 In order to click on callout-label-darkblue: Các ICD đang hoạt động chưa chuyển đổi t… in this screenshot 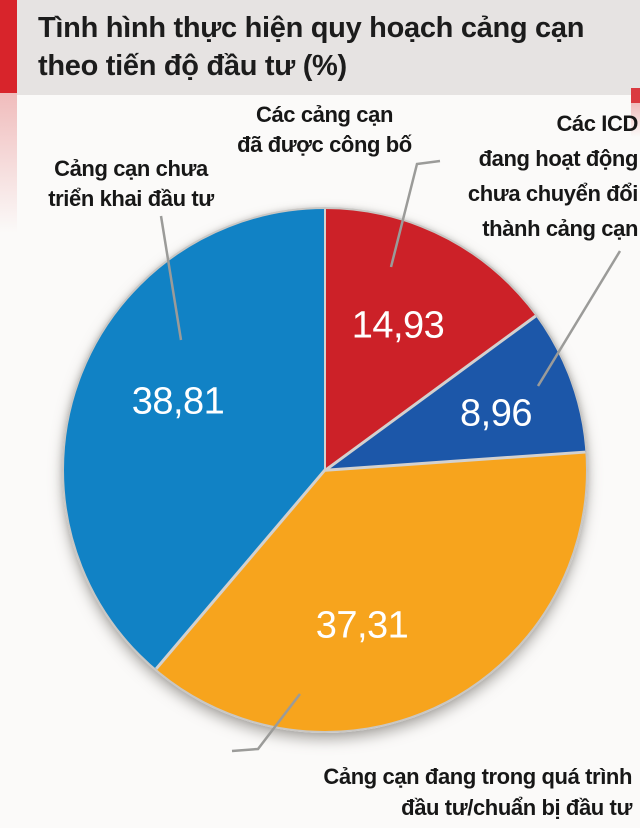, I will do `click(525, 176)`.